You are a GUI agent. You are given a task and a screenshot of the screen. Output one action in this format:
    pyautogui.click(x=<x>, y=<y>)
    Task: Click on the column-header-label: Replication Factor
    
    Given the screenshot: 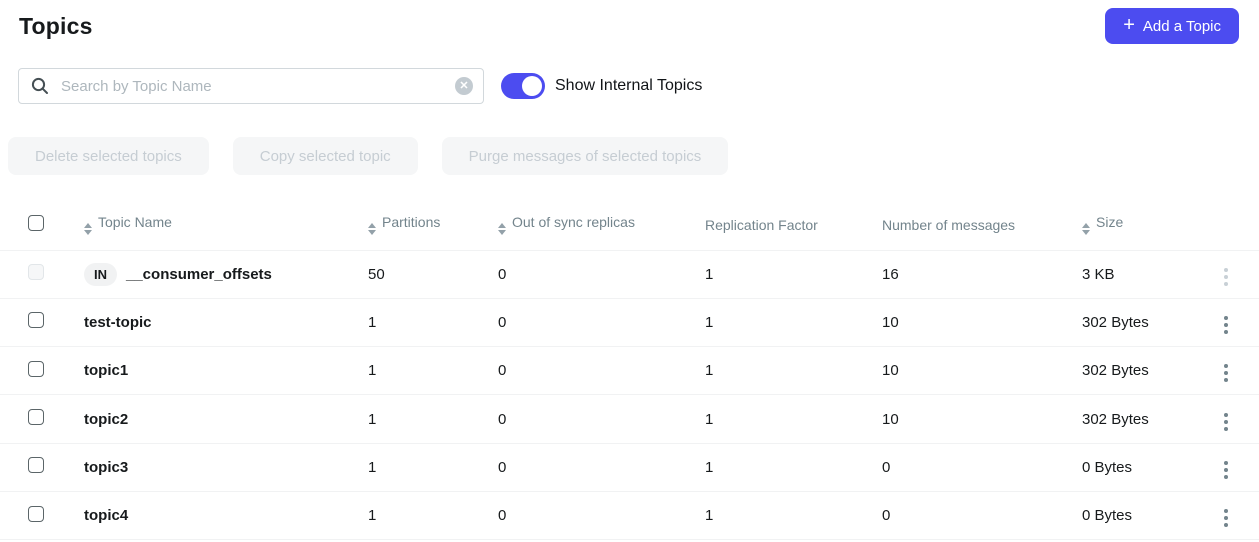 What is the action you would take?
    pyautogui.click(x=761, y=224)
    